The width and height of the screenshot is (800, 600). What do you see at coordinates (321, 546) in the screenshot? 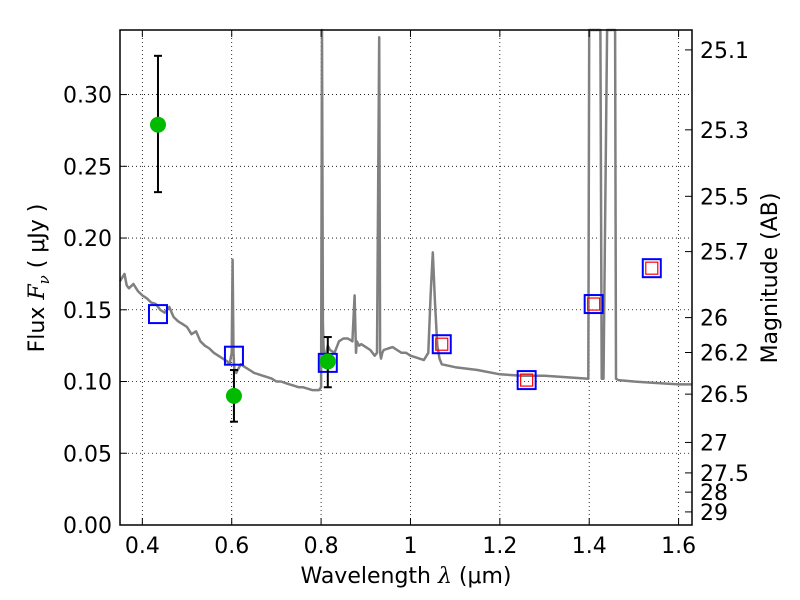
I see `x-tick-label: 0.8` at bounding box center [321, 546].